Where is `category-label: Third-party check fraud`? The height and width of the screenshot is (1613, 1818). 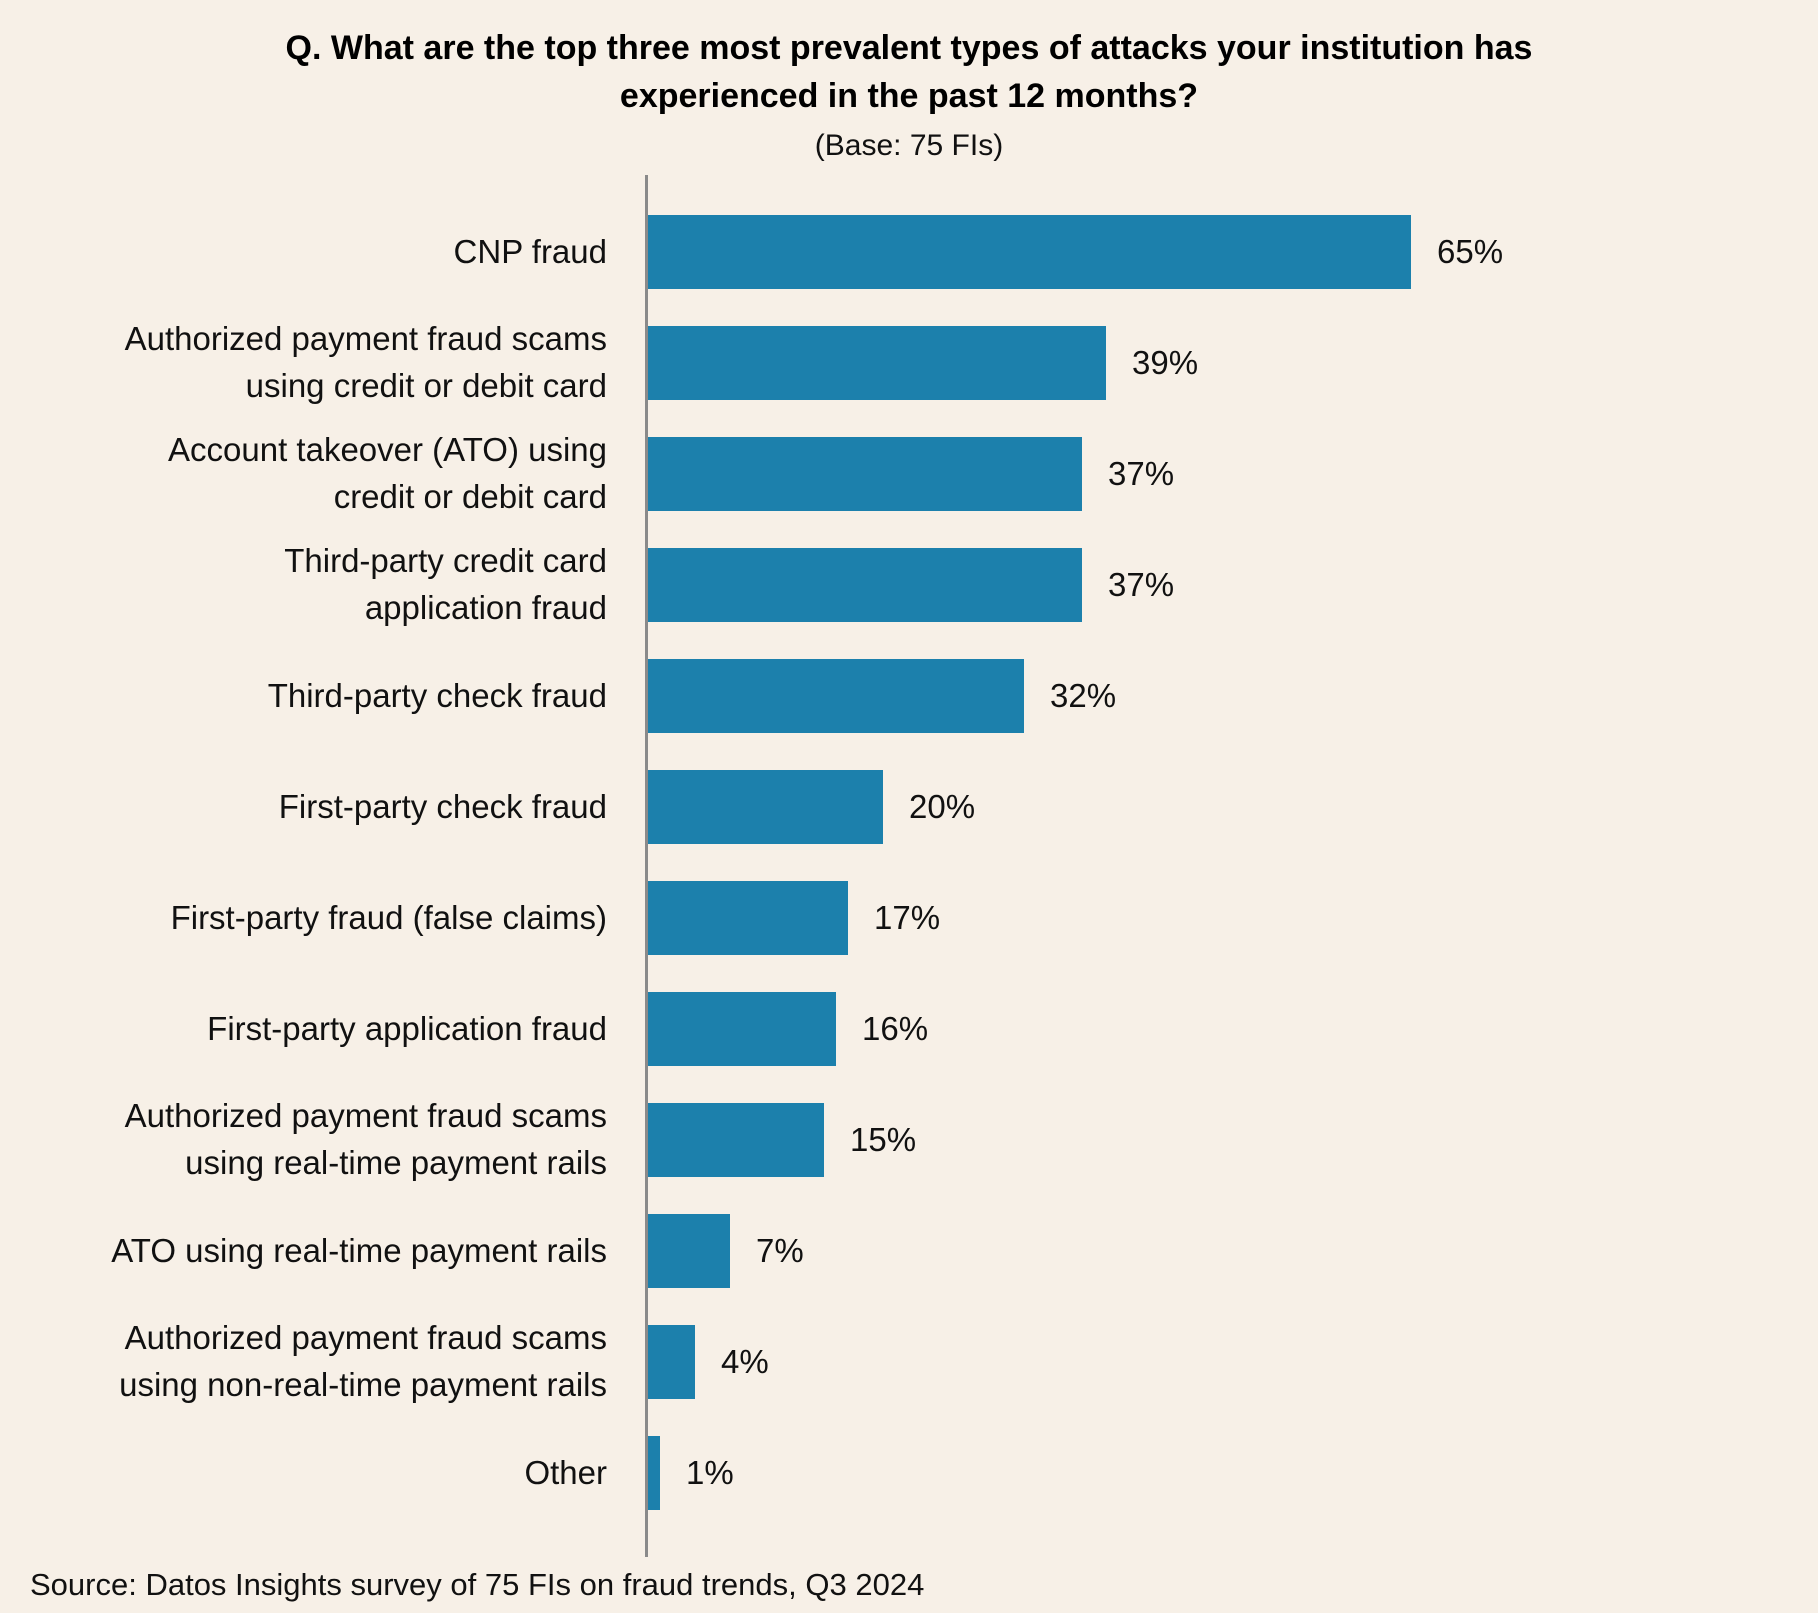
category-label: Third-party check fraud is located at coordinates (437, 695).